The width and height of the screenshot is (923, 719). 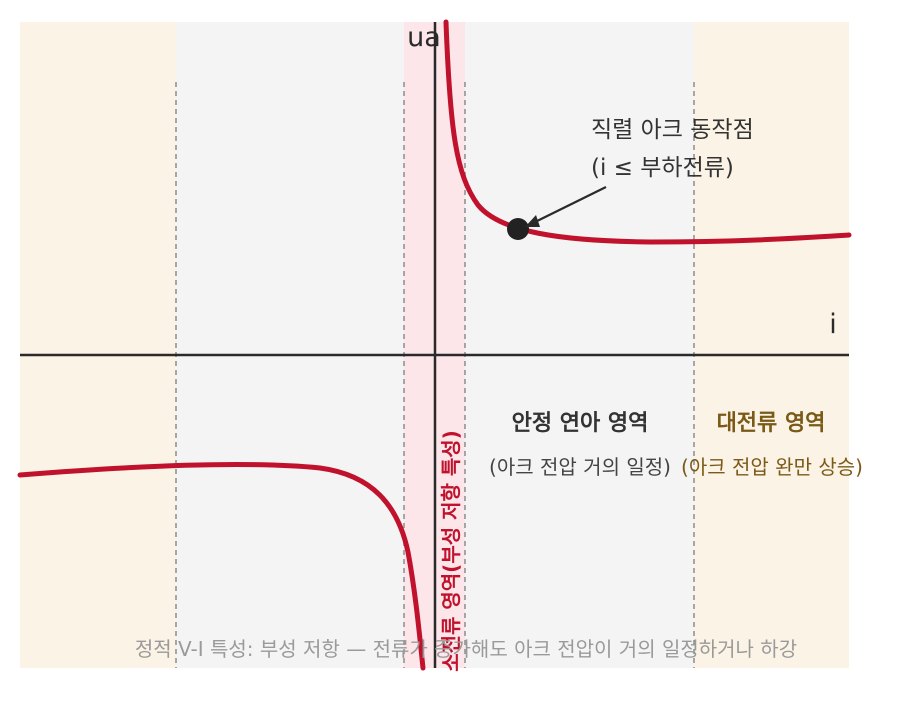 What do you see at coordinates (451, 551) in the screenshot?
I see `region-label-small-current: 소전류 영역(부성 저항 특성)` at bounding box center [451, 551].